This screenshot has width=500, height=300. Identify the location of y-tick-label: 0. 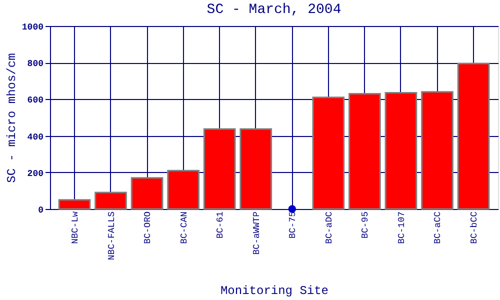
(41, 211).